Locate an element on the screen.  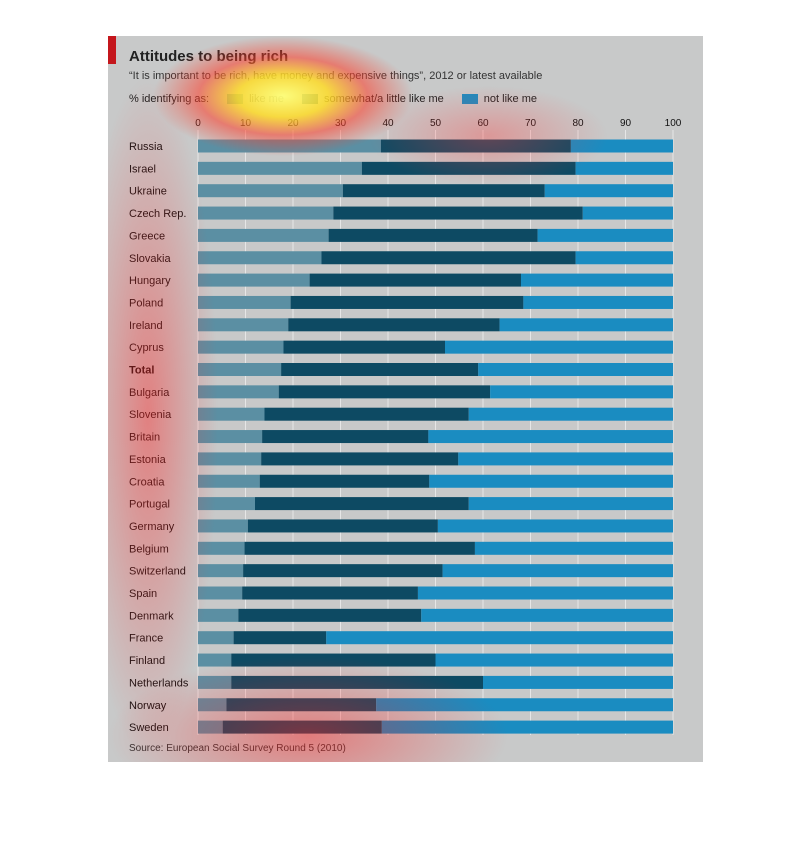
category-label: France is located at coordinates (146, 639).